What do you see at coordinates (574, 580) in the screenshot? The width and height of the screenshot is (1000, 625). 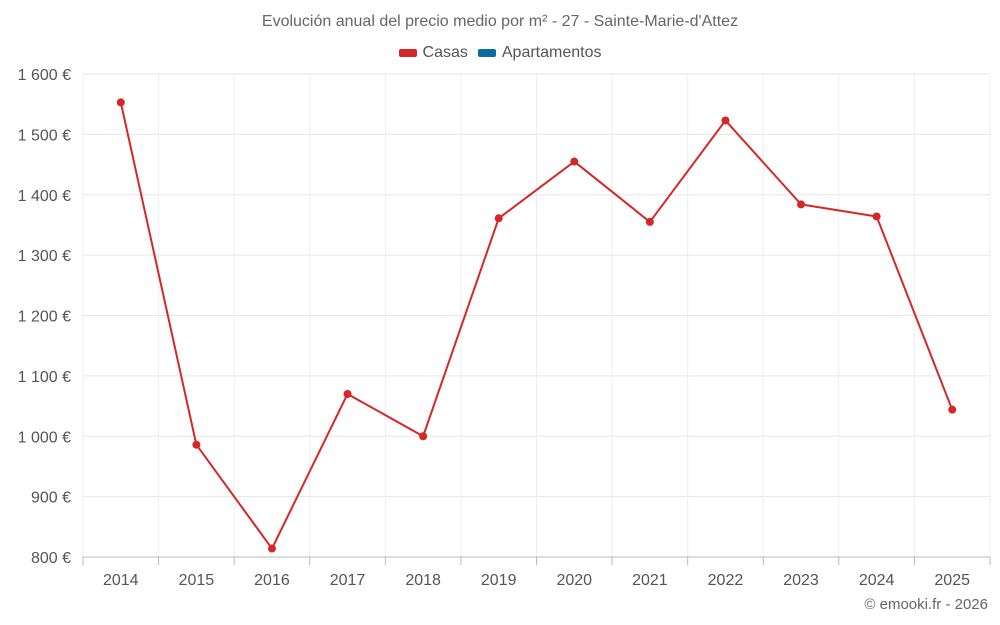 I see `x-tick-label: 2020` at bounding box center [574, 580].